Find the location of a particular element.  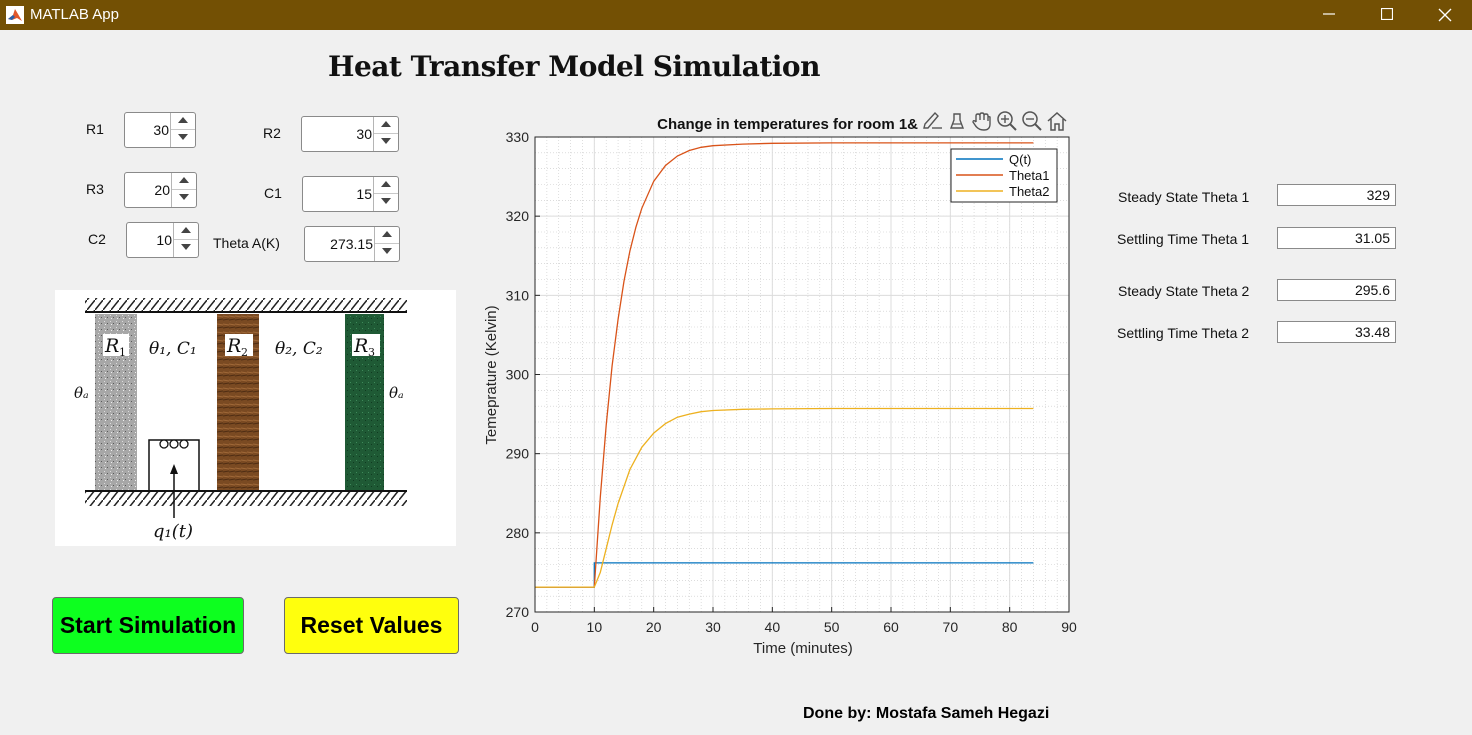

top-wall-hatch is located at coordinates (246, 305).